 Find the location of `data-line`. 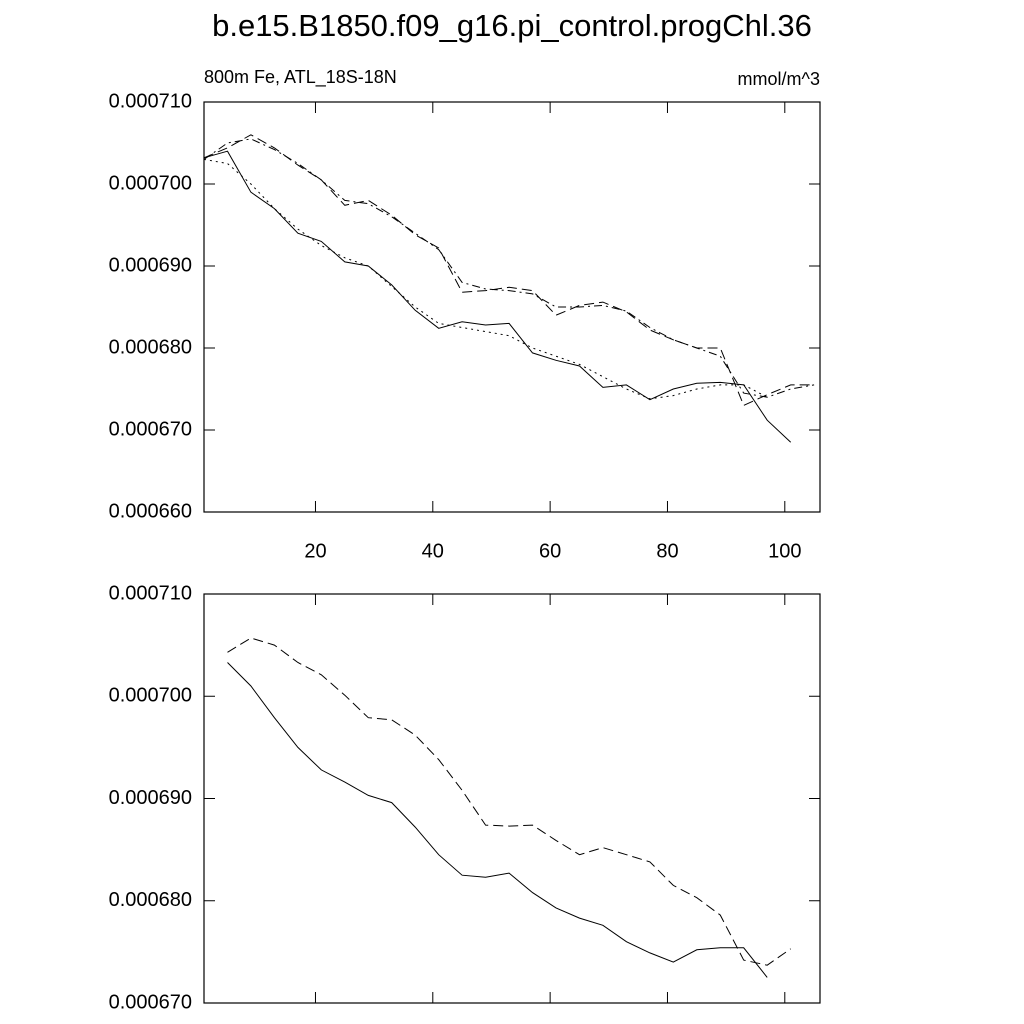

data-line is located at coordinates (485, 279).